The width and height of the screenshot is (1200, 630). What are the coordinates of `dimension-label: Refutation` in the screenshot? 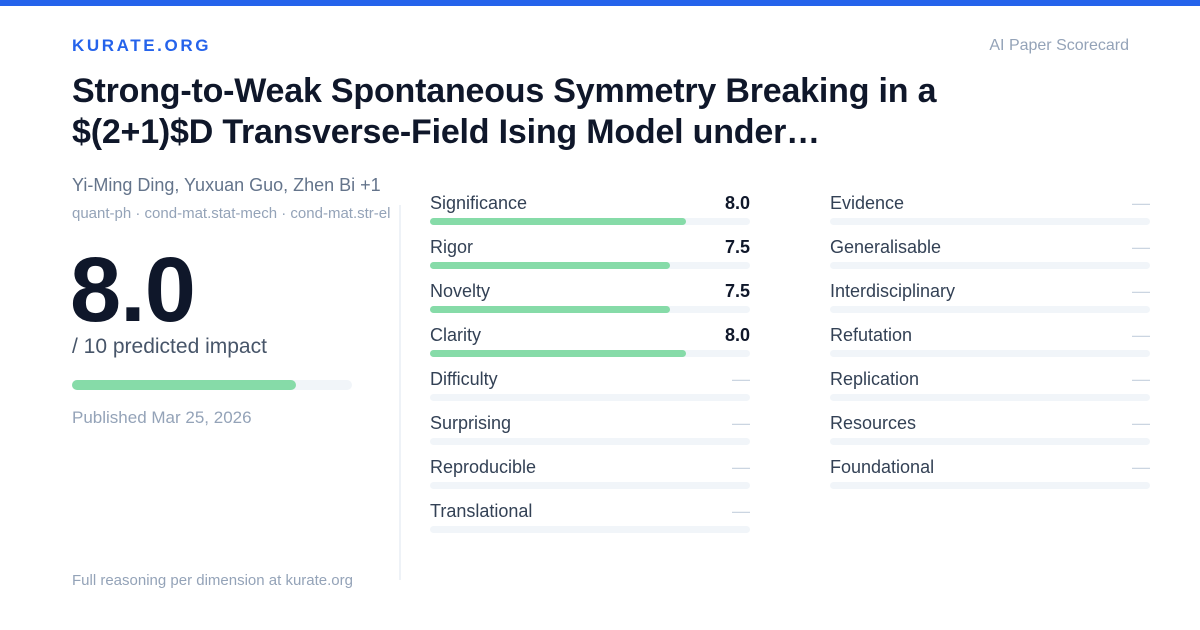 It's located at (871, 335).